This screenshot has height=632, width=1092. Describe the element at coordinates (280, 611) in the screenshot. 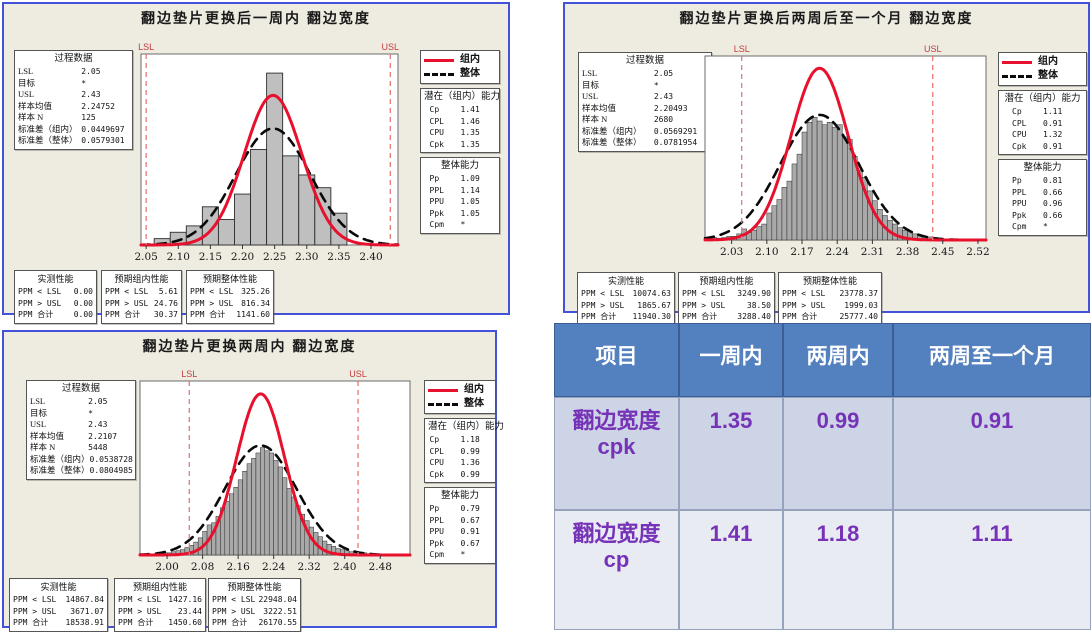

I see `stat-value: 3222.51` at that location.